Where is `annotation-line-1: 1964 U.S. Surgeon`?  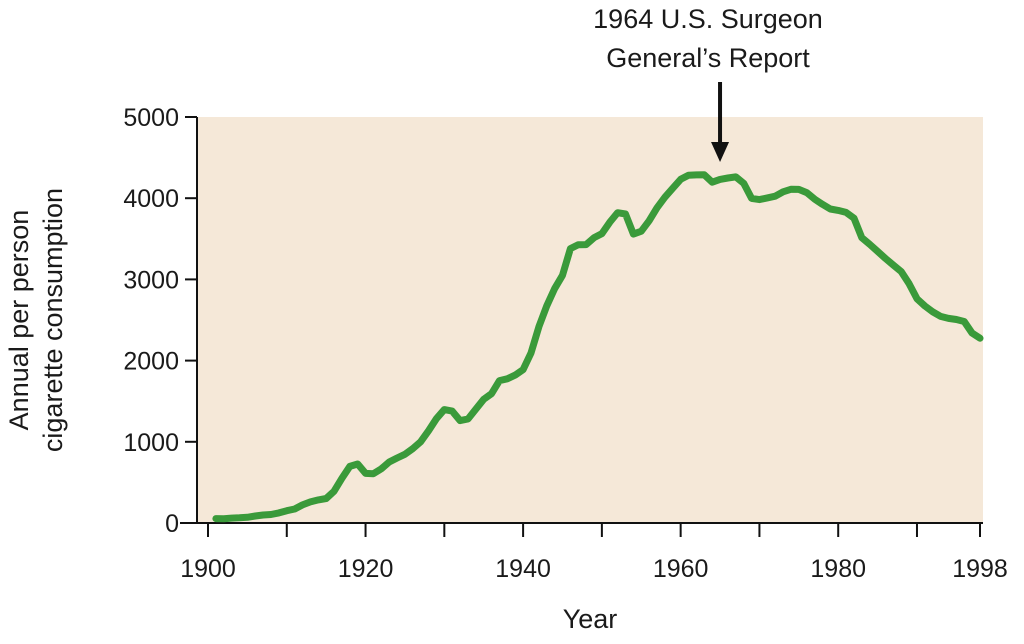
annotation-line-1: 1964 U.S. Surgeon is located at coordinates (708, 19).